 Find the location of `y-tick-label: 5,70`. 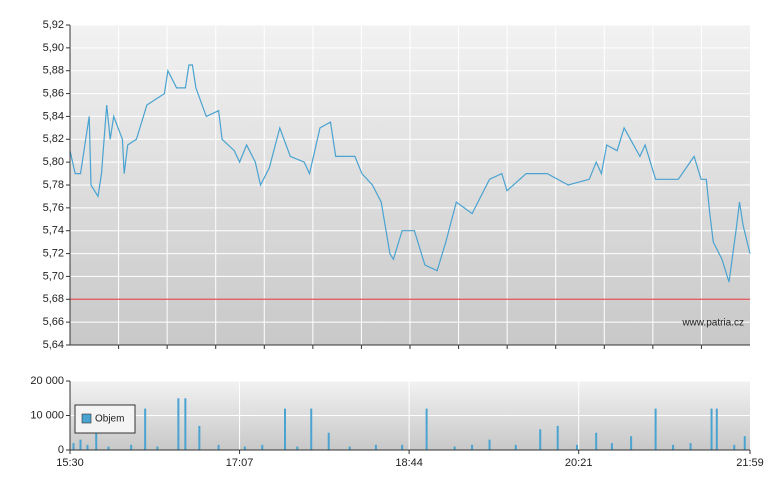

y-tick-label: 5,70 is located at coordinates (53, 276).